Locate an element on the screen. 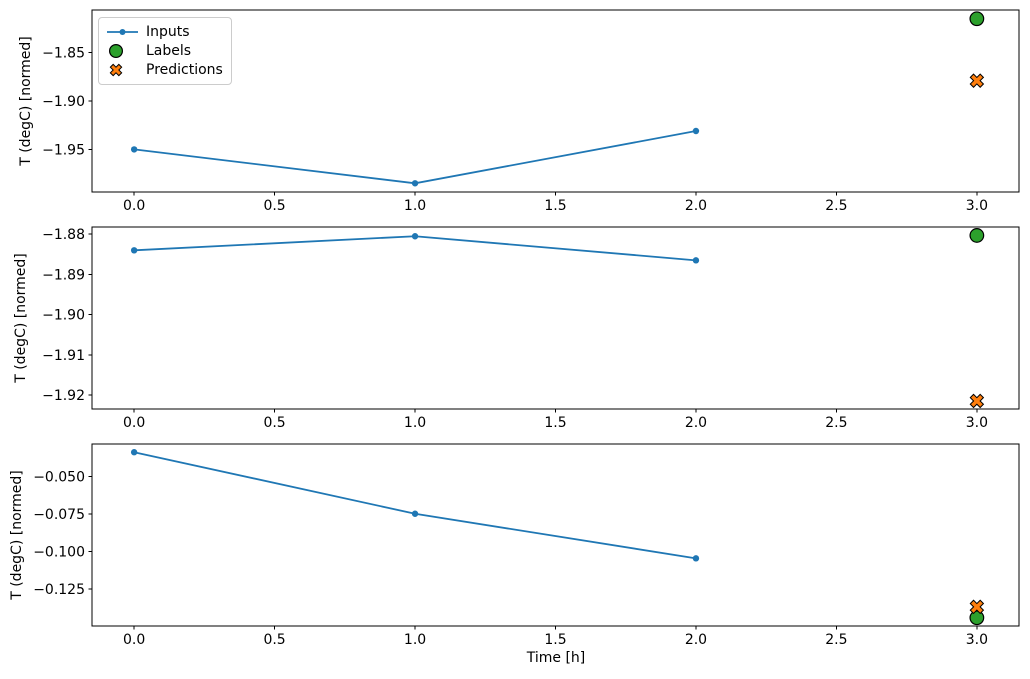 The width and height of the screenshot is (1030, 679). svg-text: −0.125 is located at coordinates (59, 590).